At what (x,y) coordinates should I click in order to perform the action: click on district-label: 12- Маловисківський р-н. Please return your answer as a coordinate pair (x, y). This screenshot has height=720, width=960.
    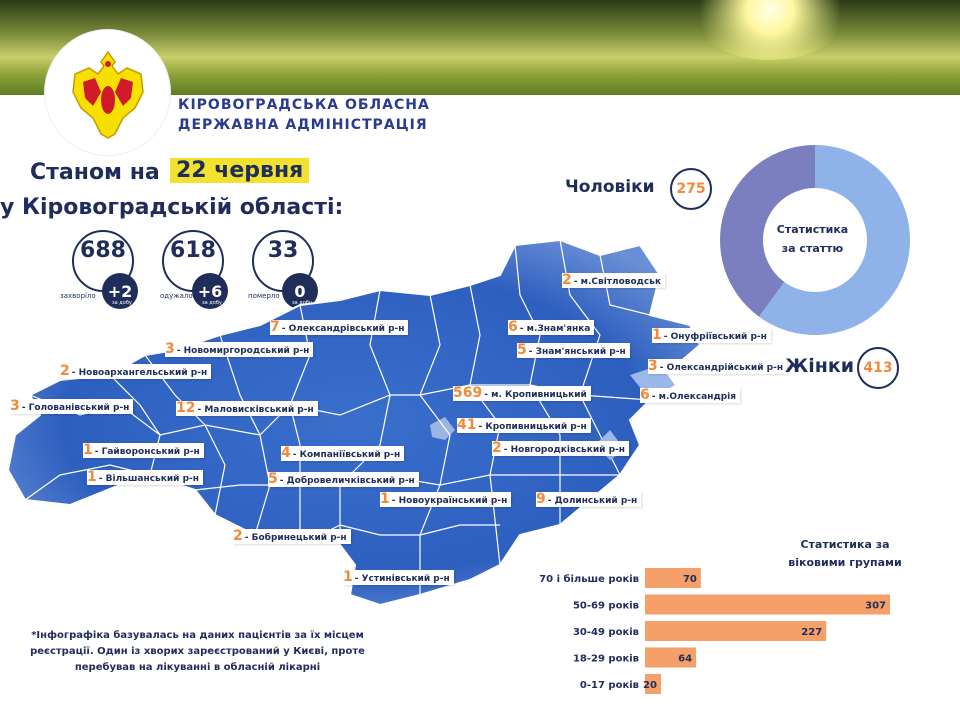
    Looking at the image, I should click on (247, 408).